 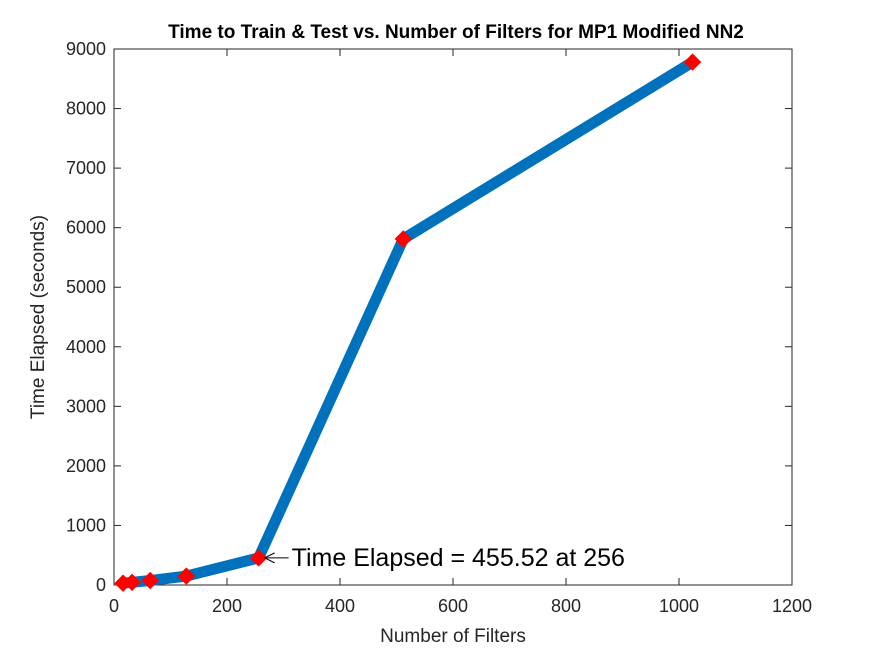 I want to click on x-tick-label: 1000, so click(x=679, y=606).